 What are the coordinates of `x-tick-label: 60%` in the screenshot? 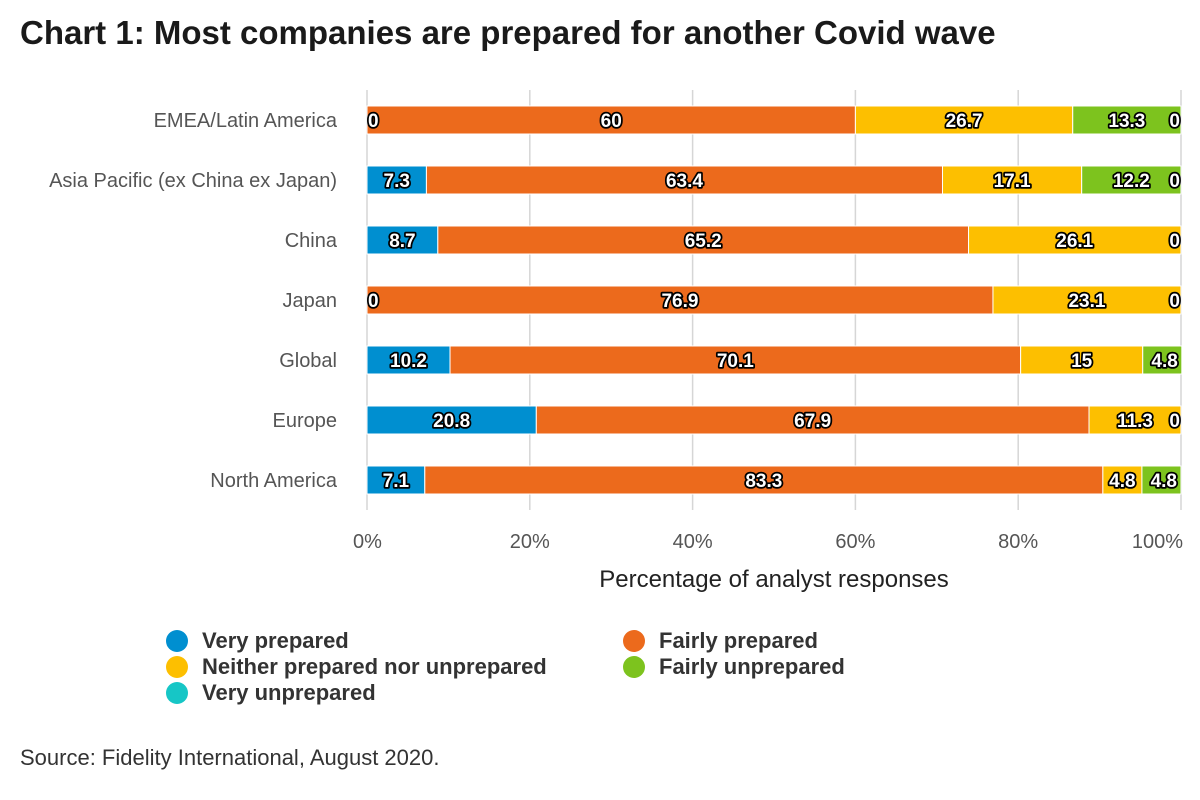 It's located at (855, 542).